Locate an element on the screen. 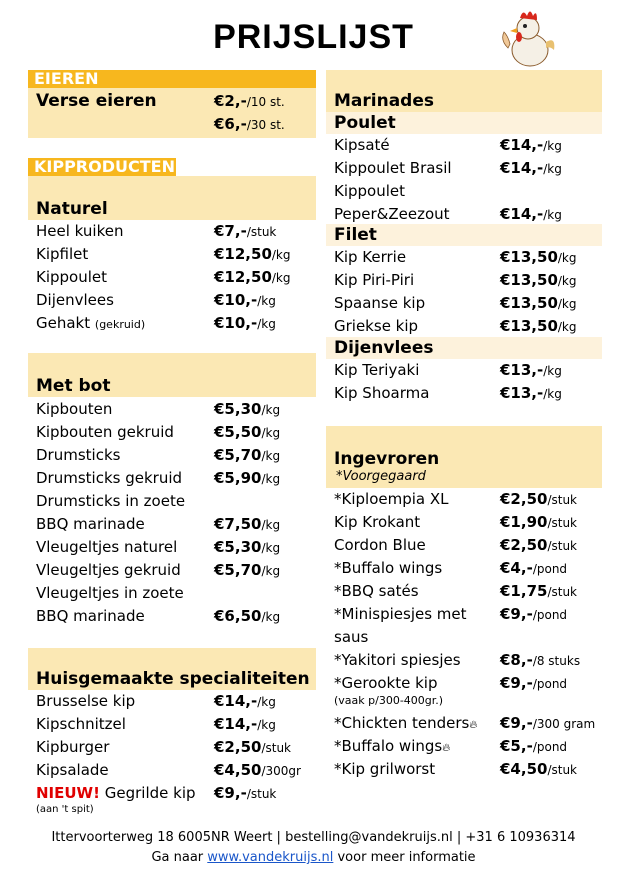  poulet-header: Poulet is located at coordinates (365, 123).